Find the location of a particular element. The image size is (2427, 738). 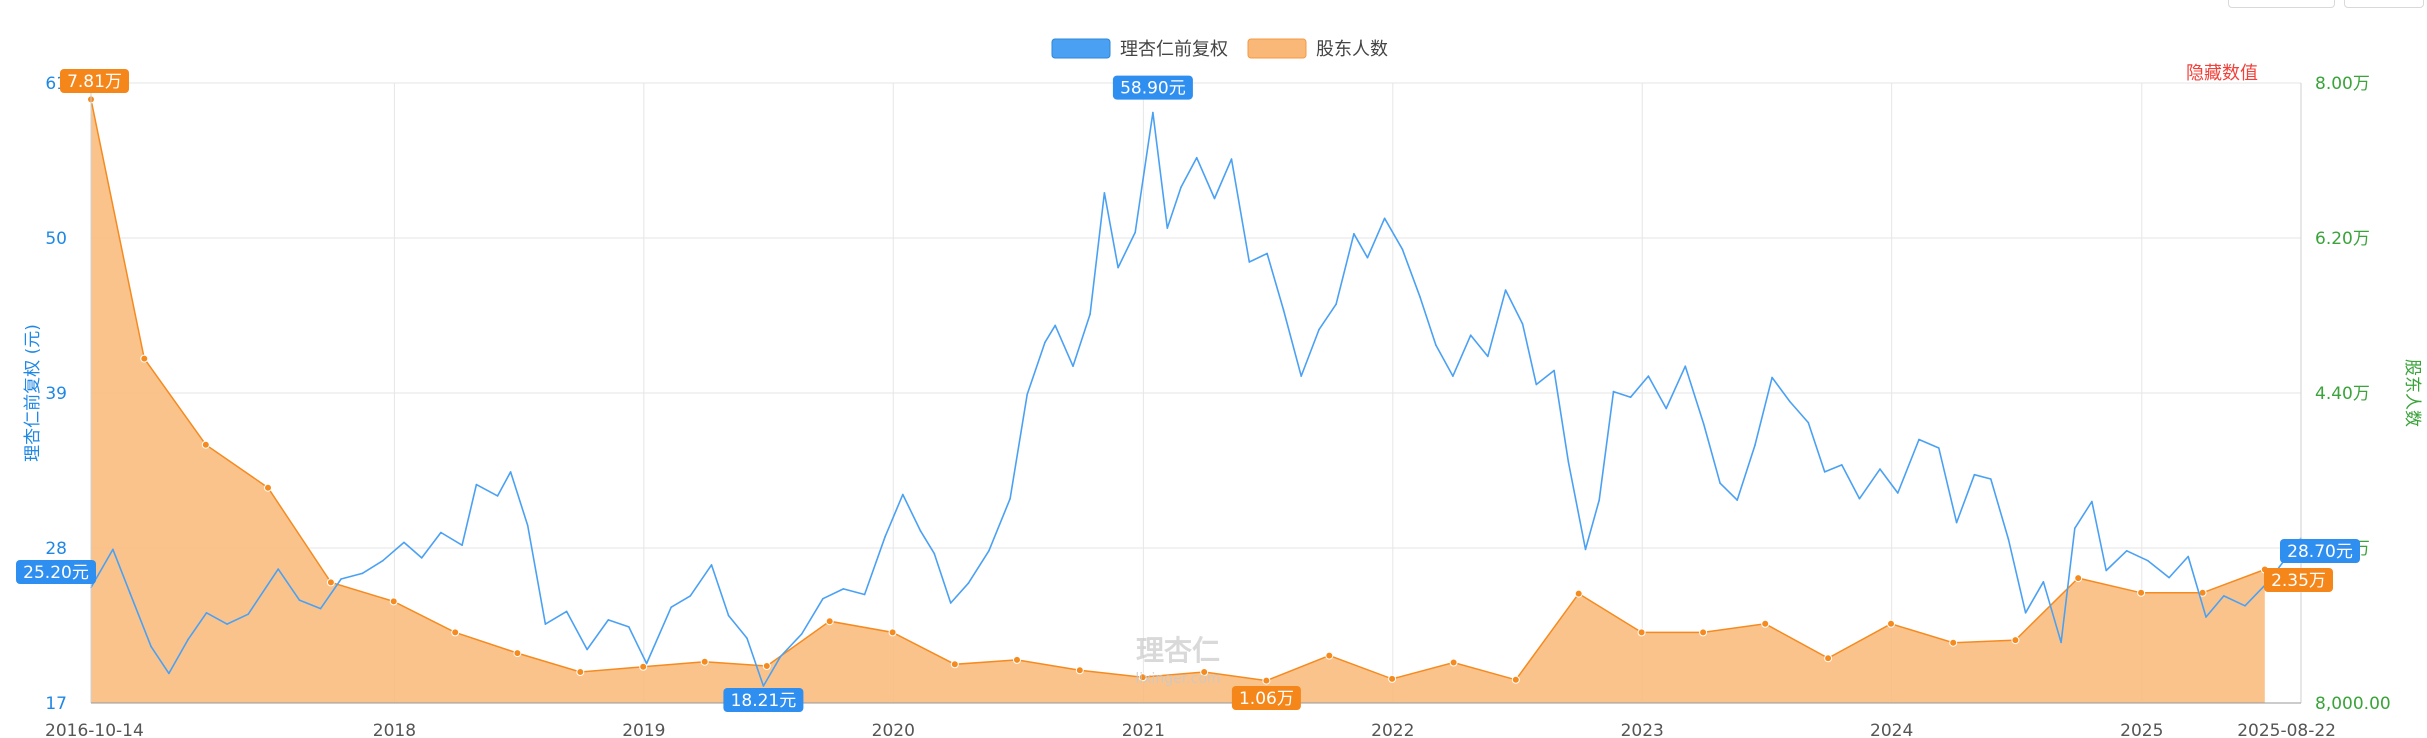

value-badge-label: 7.81万 is located at coordinates (94, 82).